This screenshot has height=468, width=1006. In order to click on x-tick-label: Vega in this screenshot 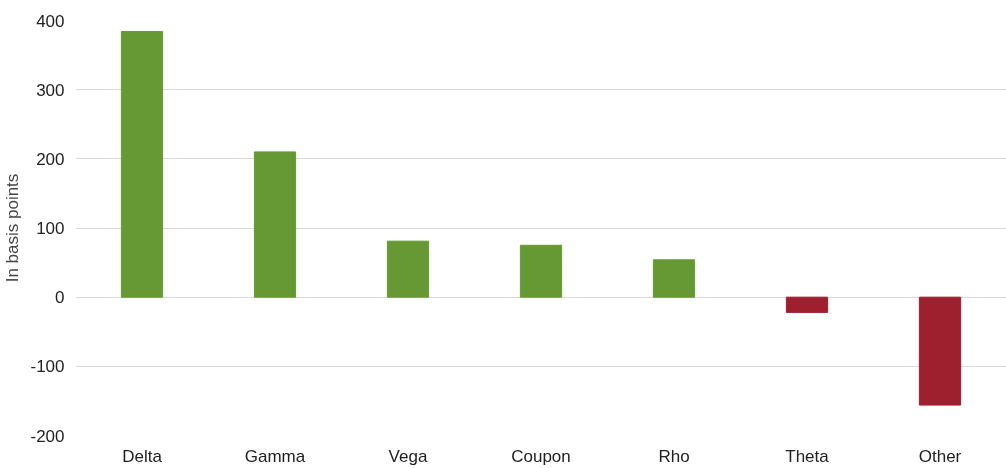, I will do `click(408, 456)`.